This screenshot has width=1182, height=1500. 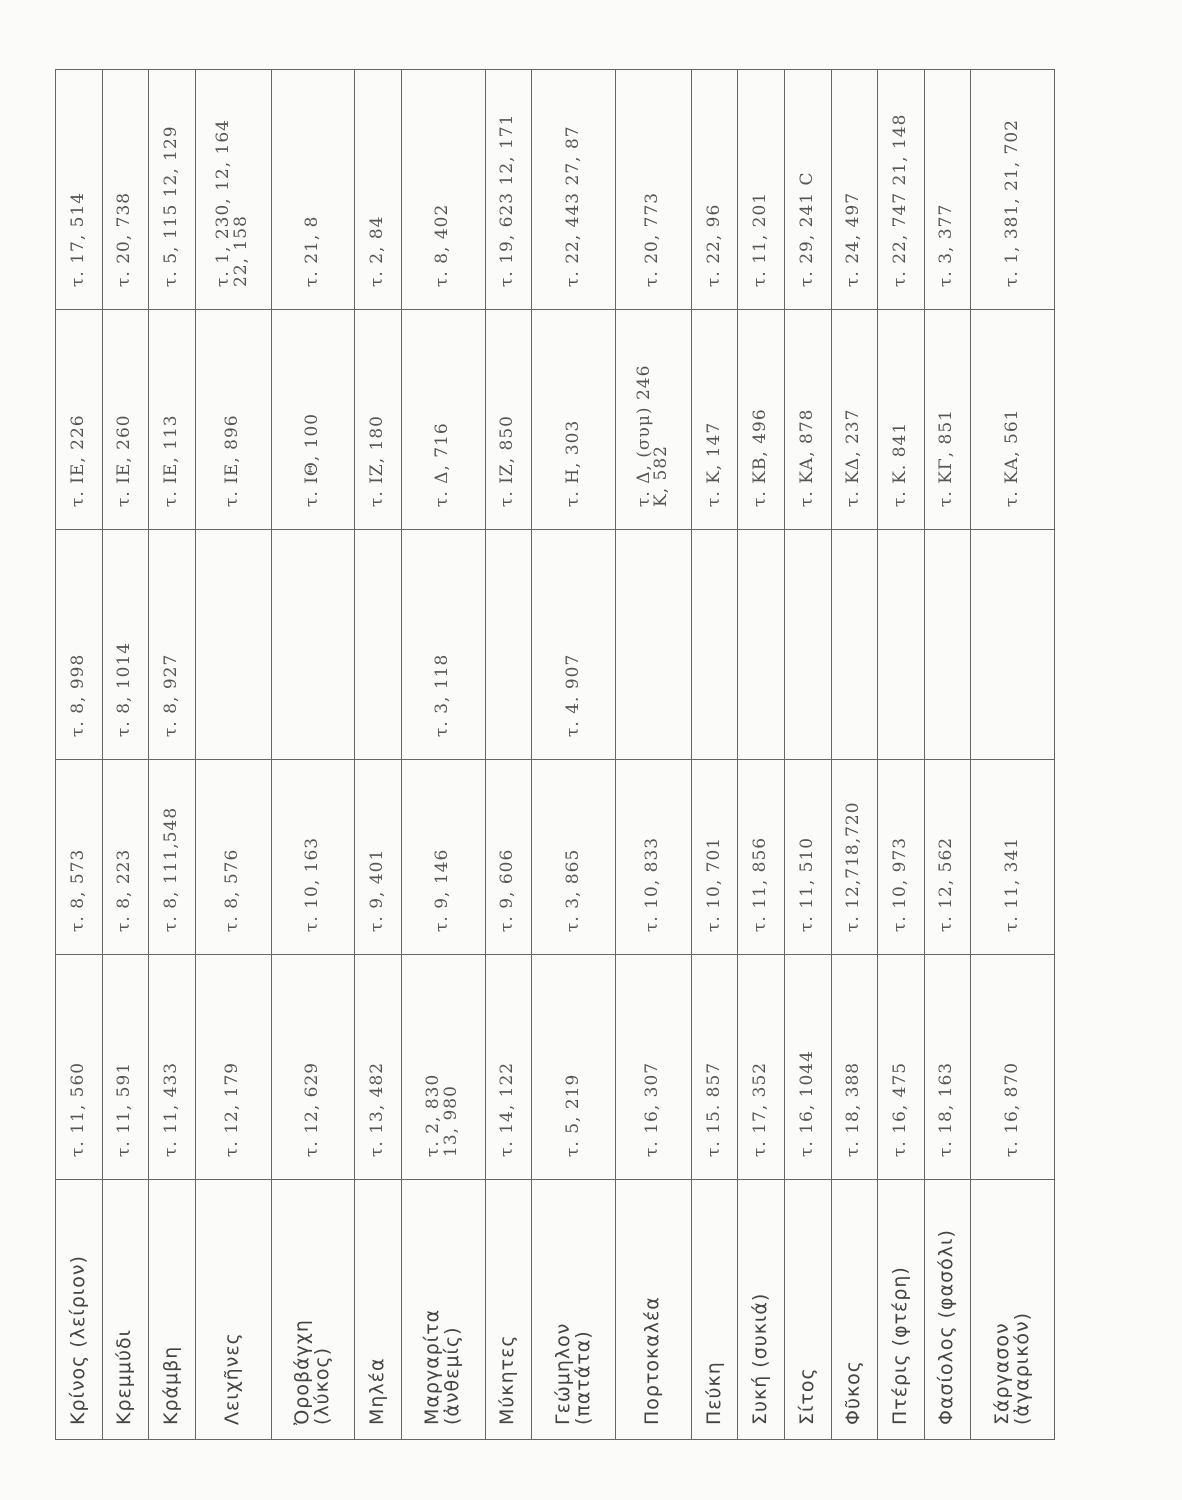 What do you see at coordinates (901, 857) in the screenshot?
I see `reference-cell: τ. 10, 973` at bounding box center [901, 857].